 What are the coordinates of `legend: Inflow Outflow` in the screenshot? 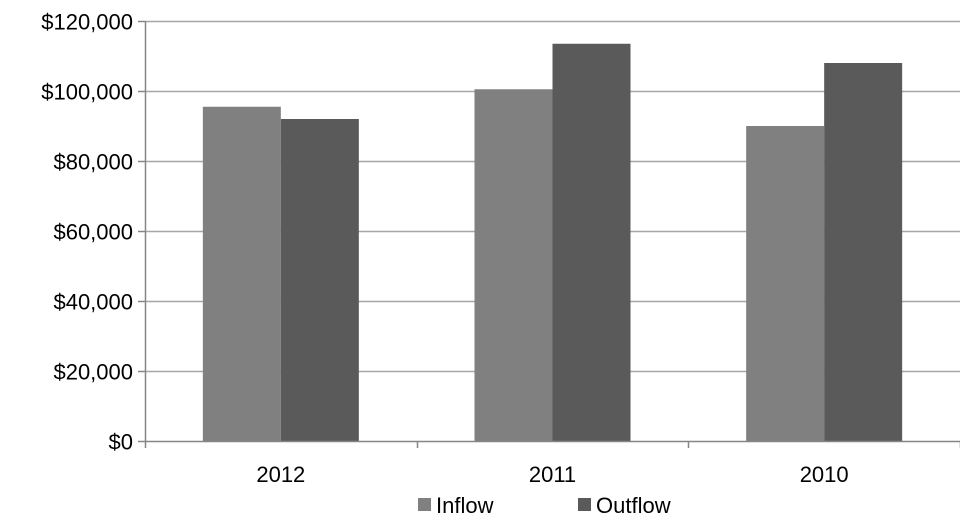 It's located at (544, 505).